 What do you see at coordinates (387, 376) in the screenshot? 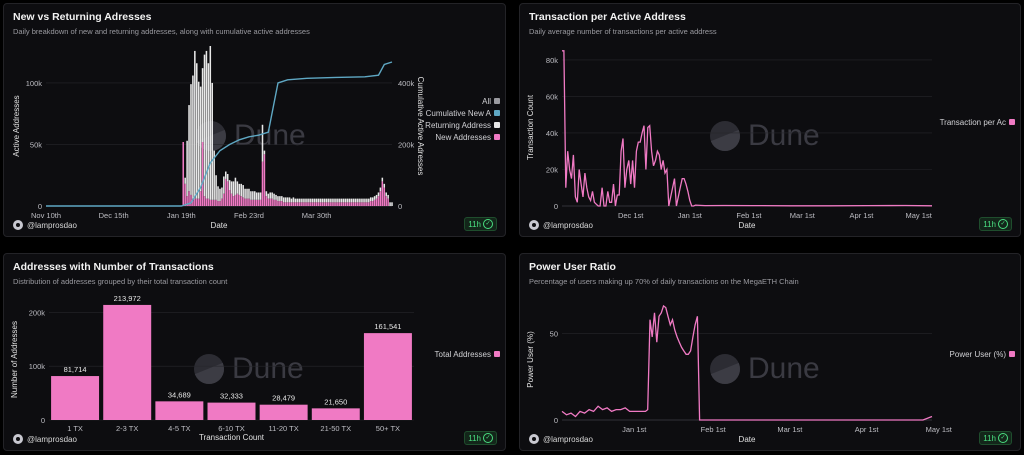
I see `bar` at bounding box center [387, 376].